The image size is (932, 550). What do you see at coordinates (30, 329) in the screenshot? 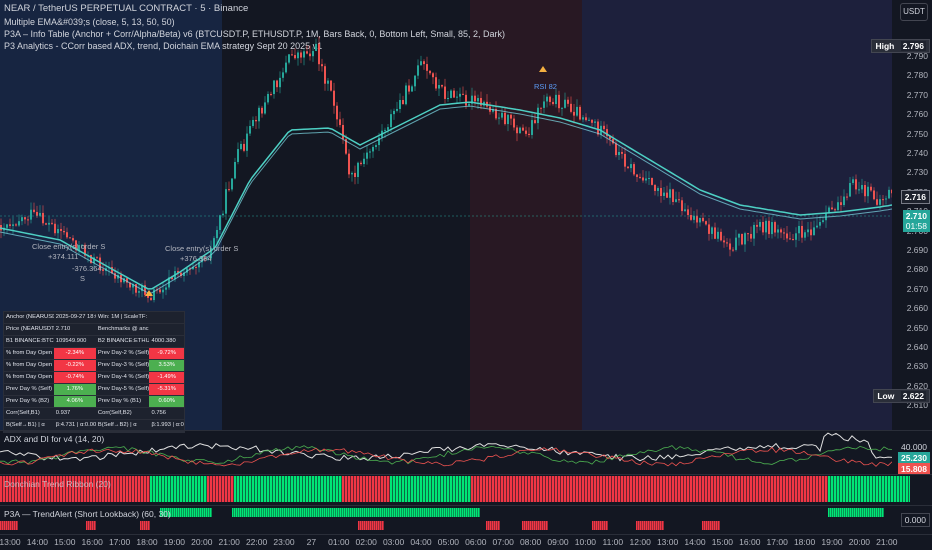
I see `info-table-cell: Price (NEARUSDT.P)` at bounding box center [30, 329].